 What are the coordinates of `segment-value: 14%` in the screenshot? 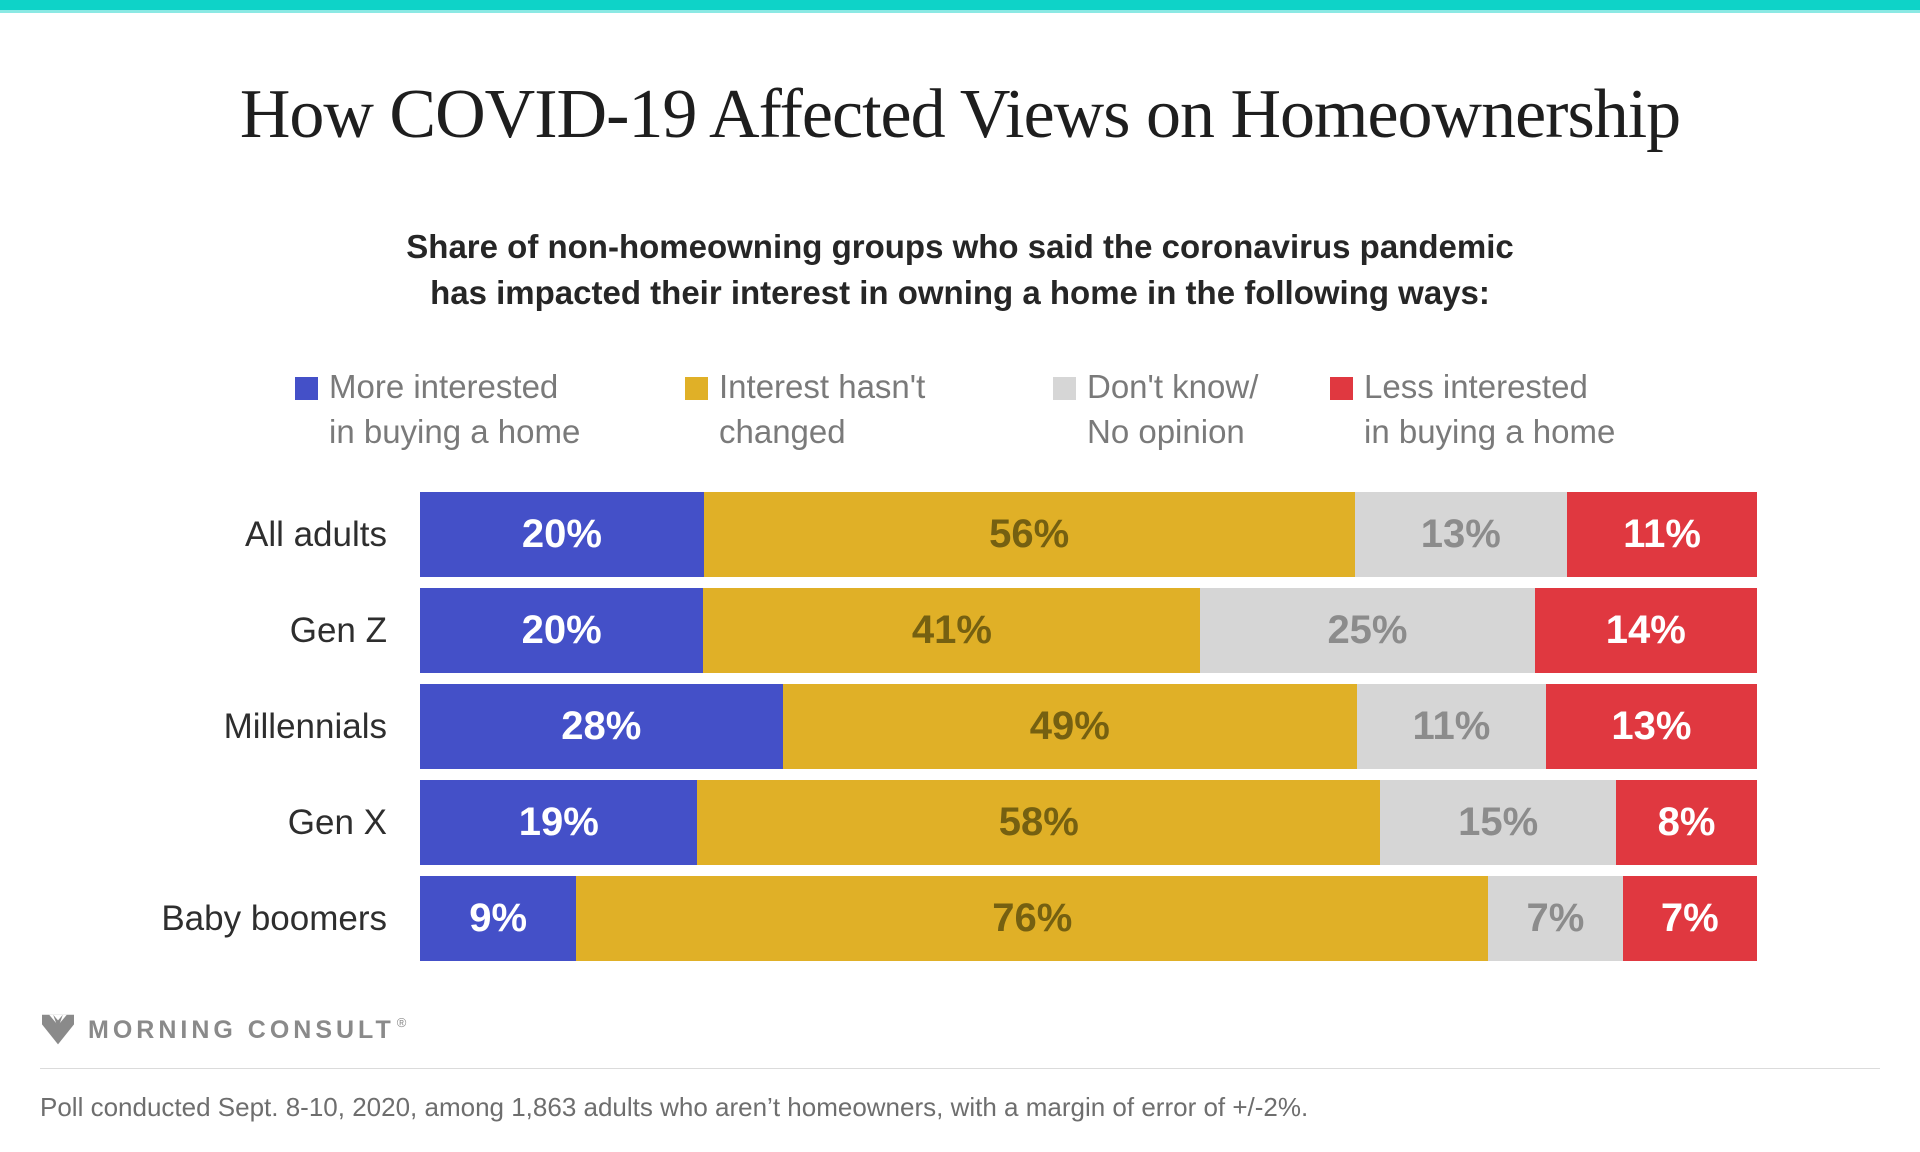 It's located at (1645, 630).